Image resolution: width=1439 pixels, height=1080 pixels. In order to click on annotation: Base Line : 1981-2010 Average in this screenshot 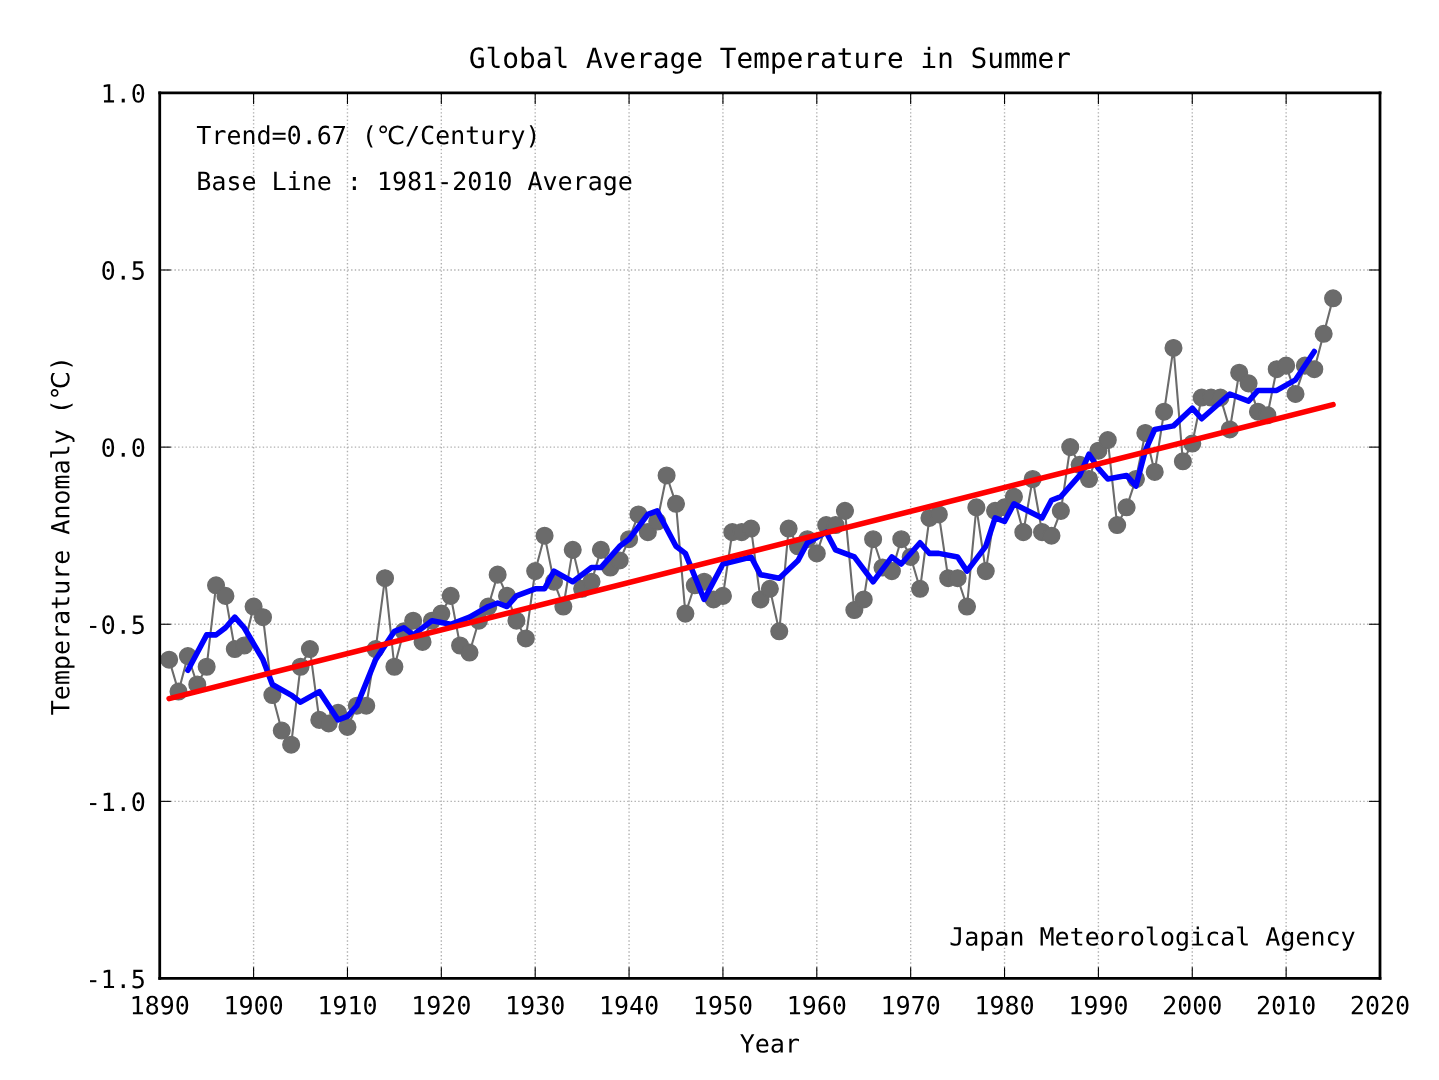, I will do `click(415, 183)`.